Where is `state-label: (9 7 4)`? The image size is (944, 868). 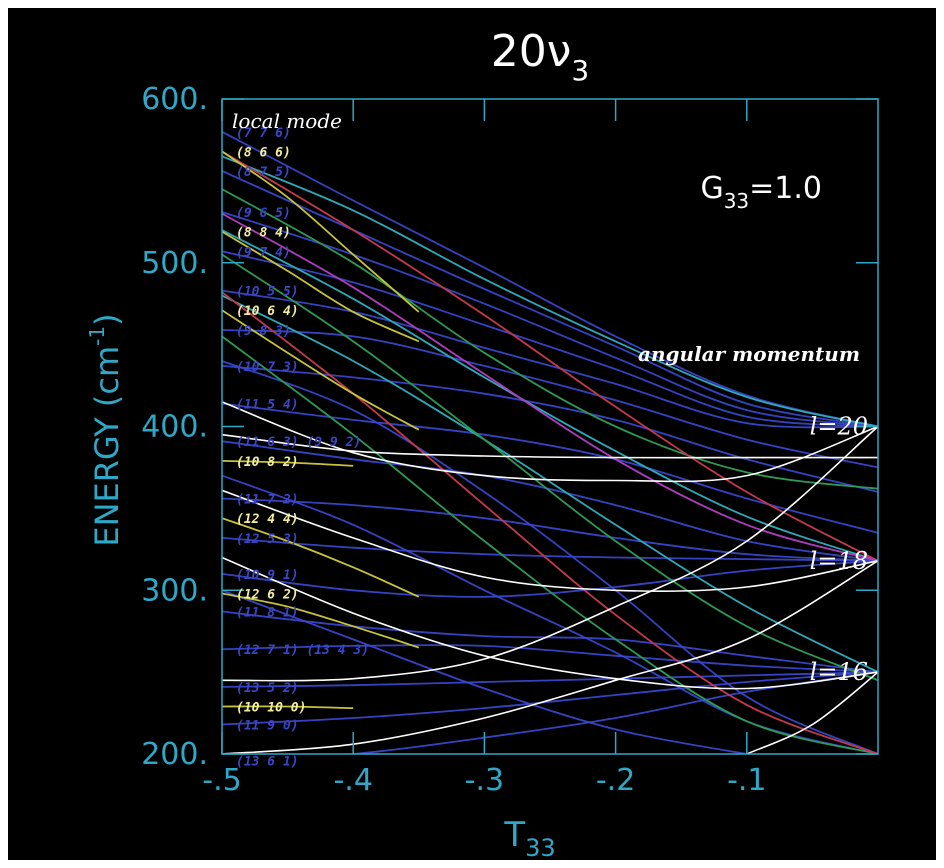
state-label: (9 7 4) is located at coordinates (263, 252).